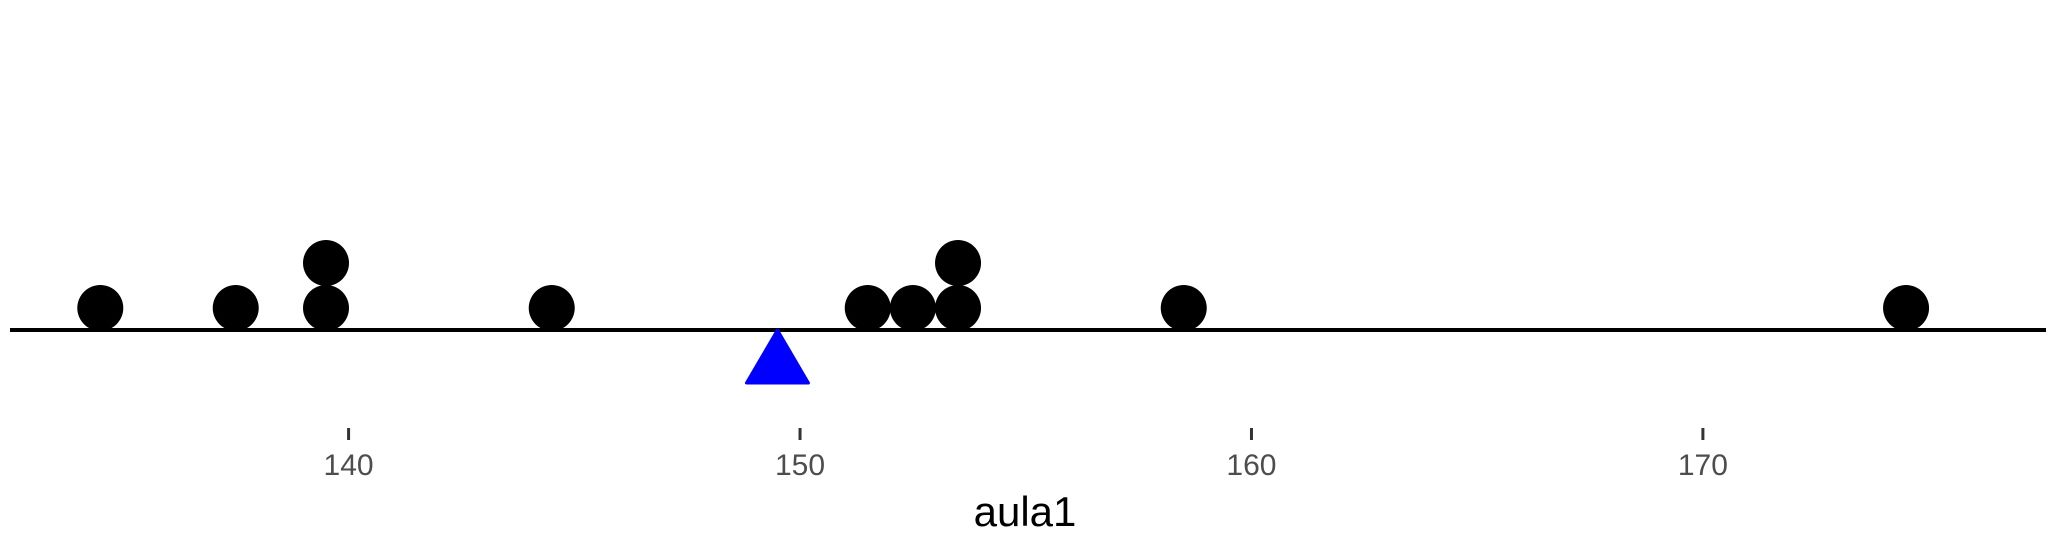 This screenshot has width=2056, height=556. Describe the element at coordinates (1003, 285) in the screenshot. I see `data-points` at that location.